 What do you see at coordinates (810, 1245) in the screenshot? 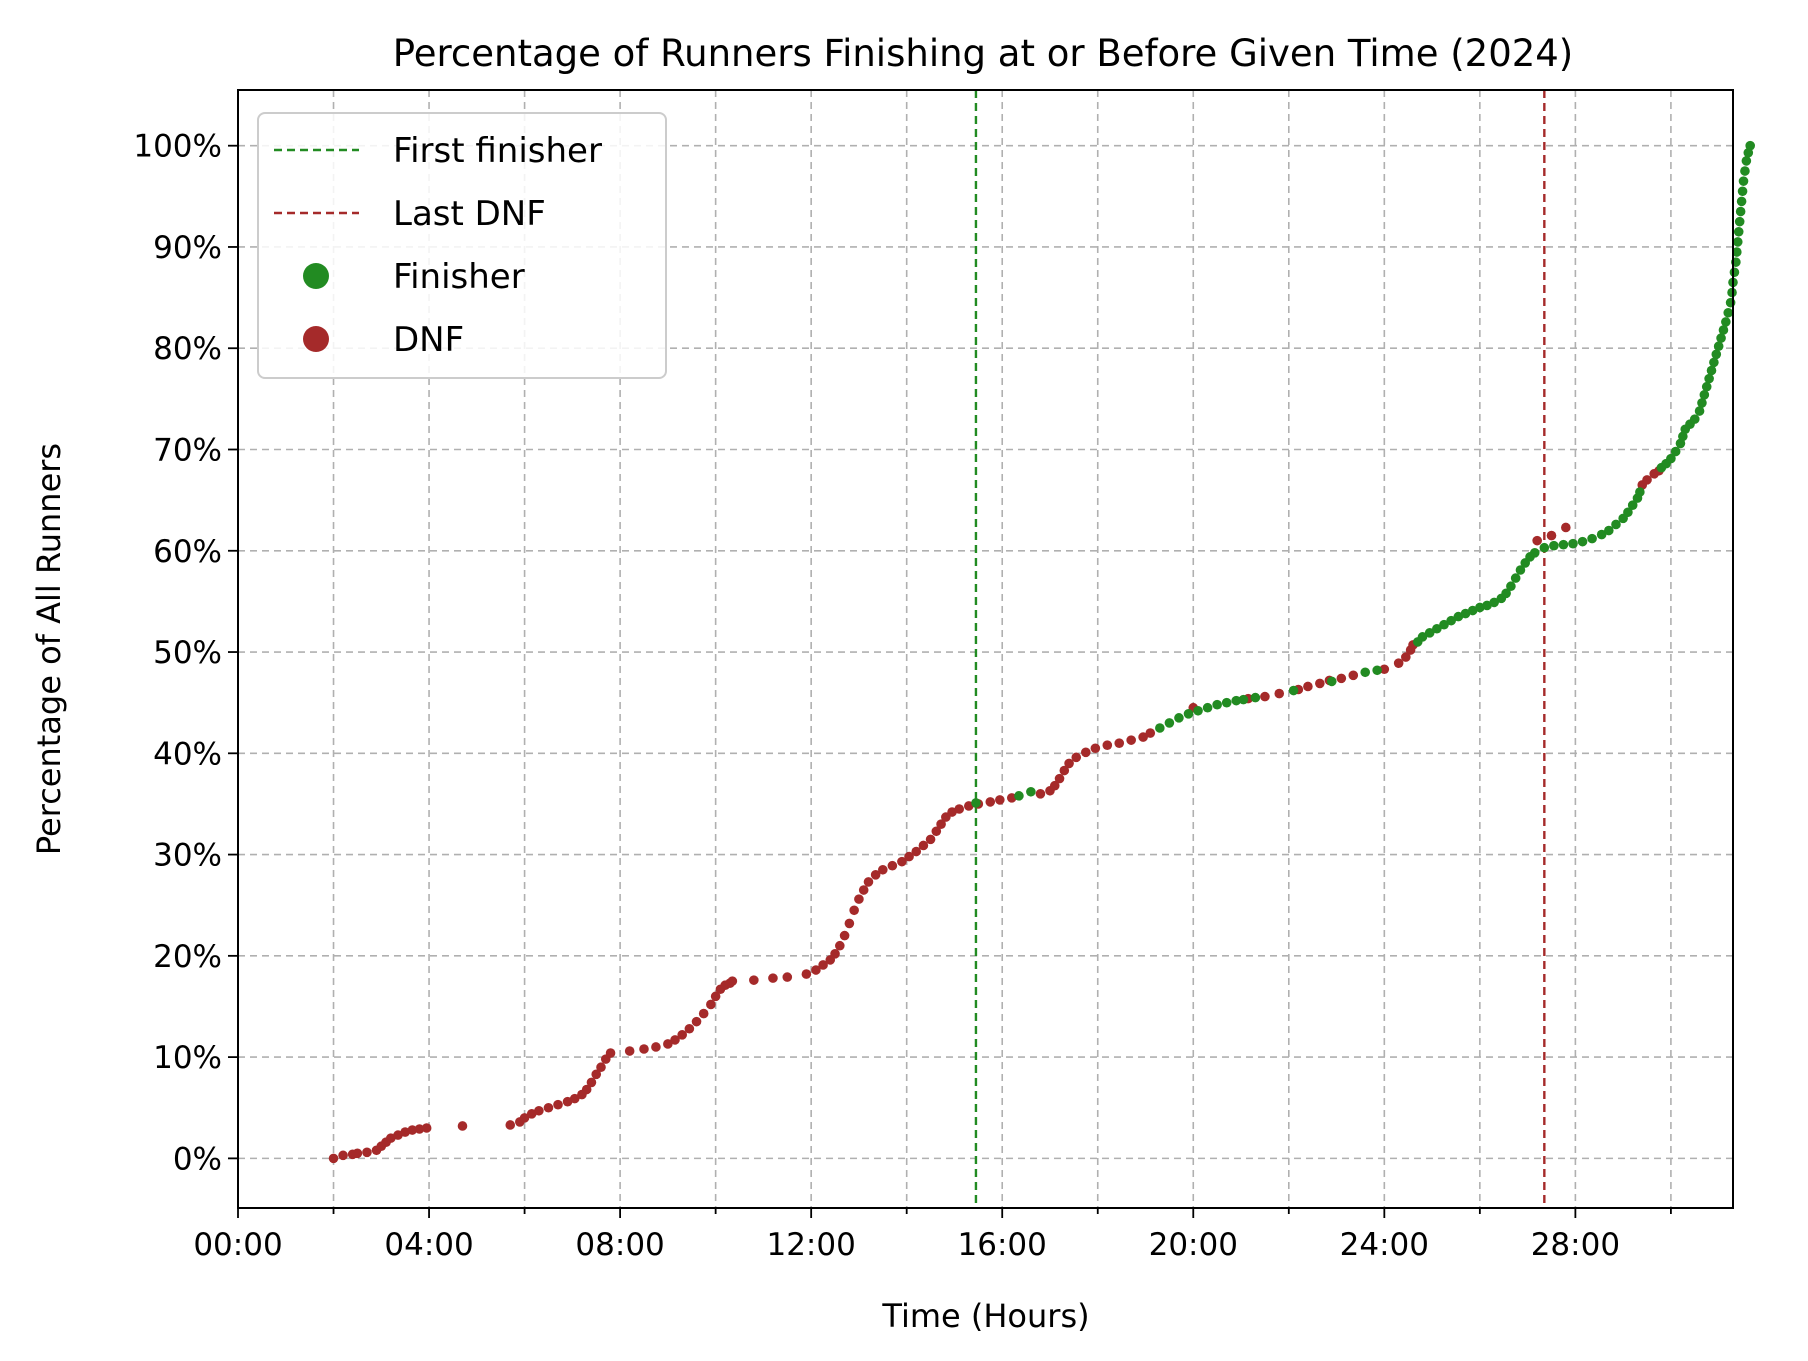
I see `x-tick-label: 12:00` at bounding box center [810, 1245].